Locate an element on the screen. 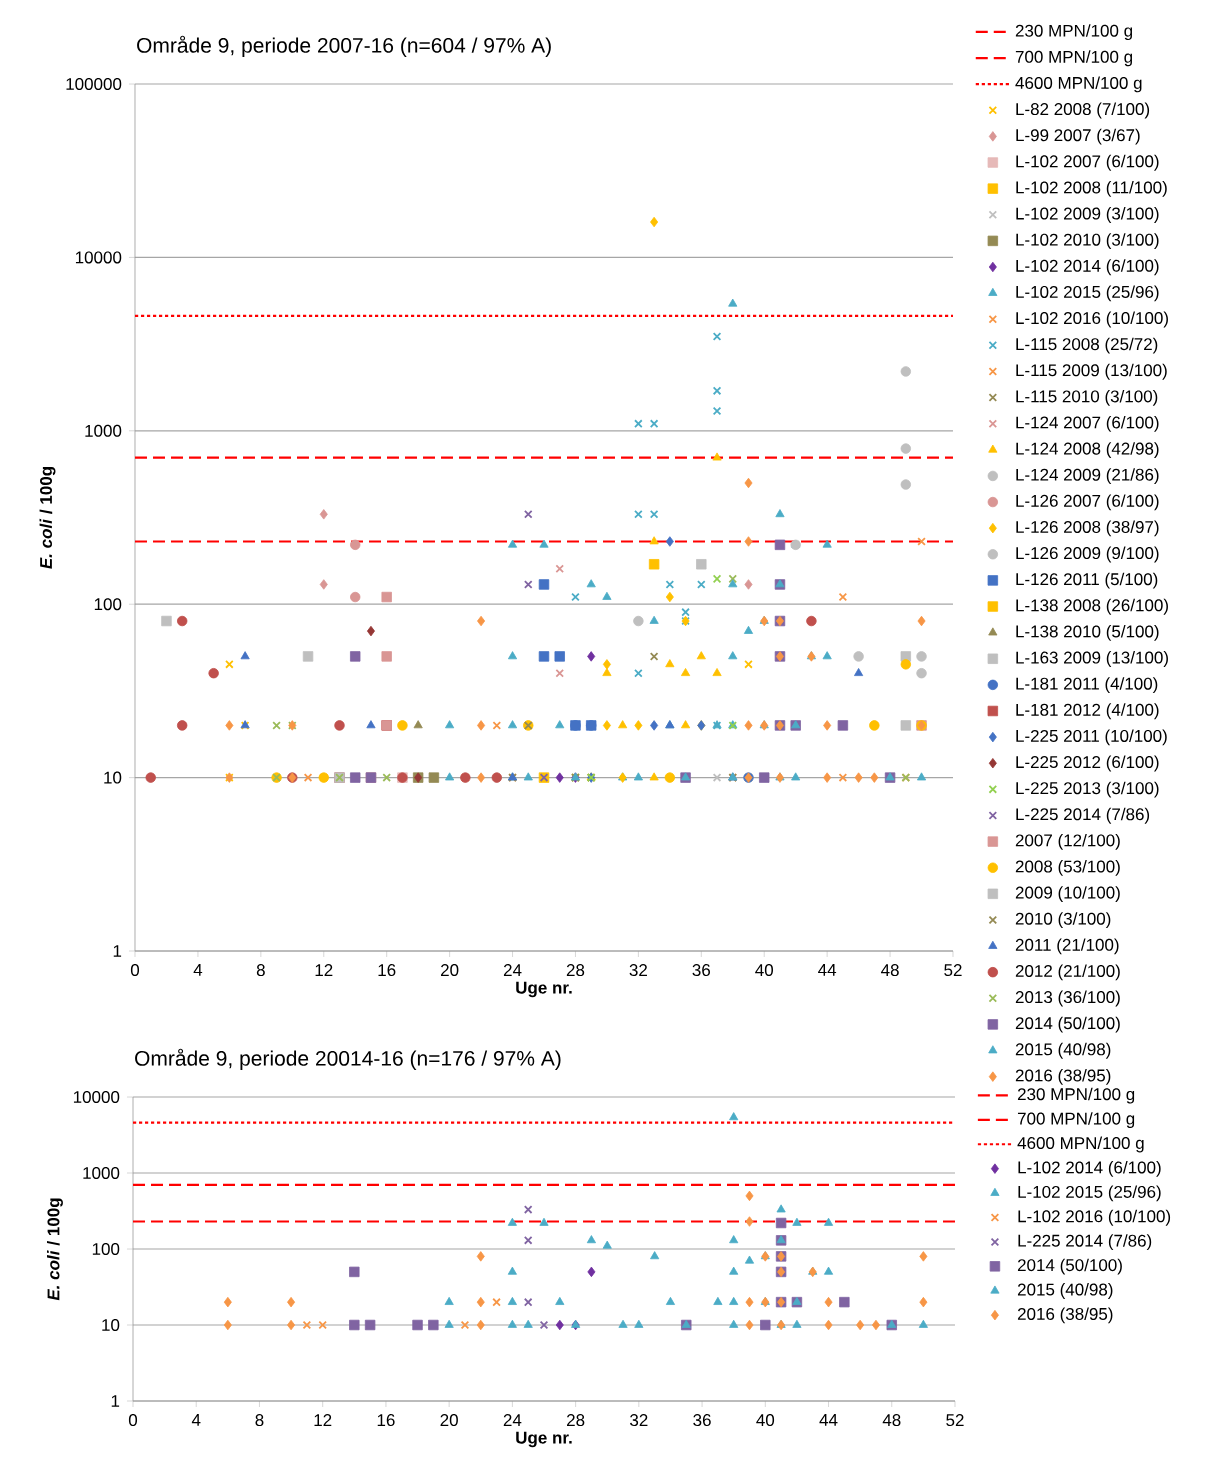  legend-label: L-124 2009 (21/86) is located at coordinates (1087, 476).